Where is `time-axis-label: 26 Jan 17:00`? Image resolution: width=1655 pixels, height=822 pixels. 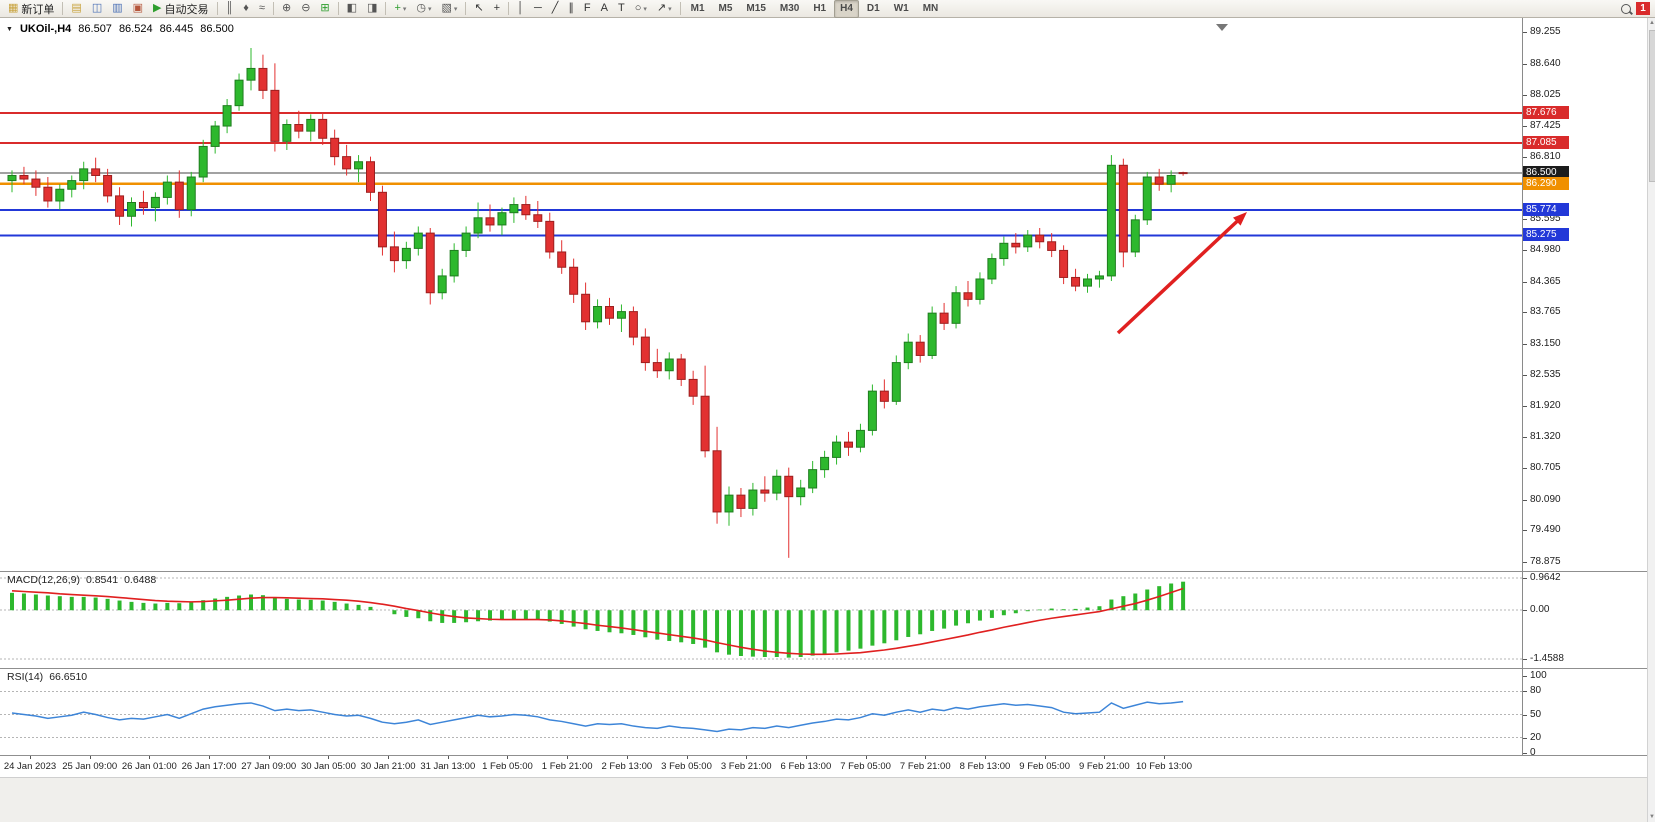 time-axis-label: 26 Jan 17:00 is located at coordinates (209, 766).